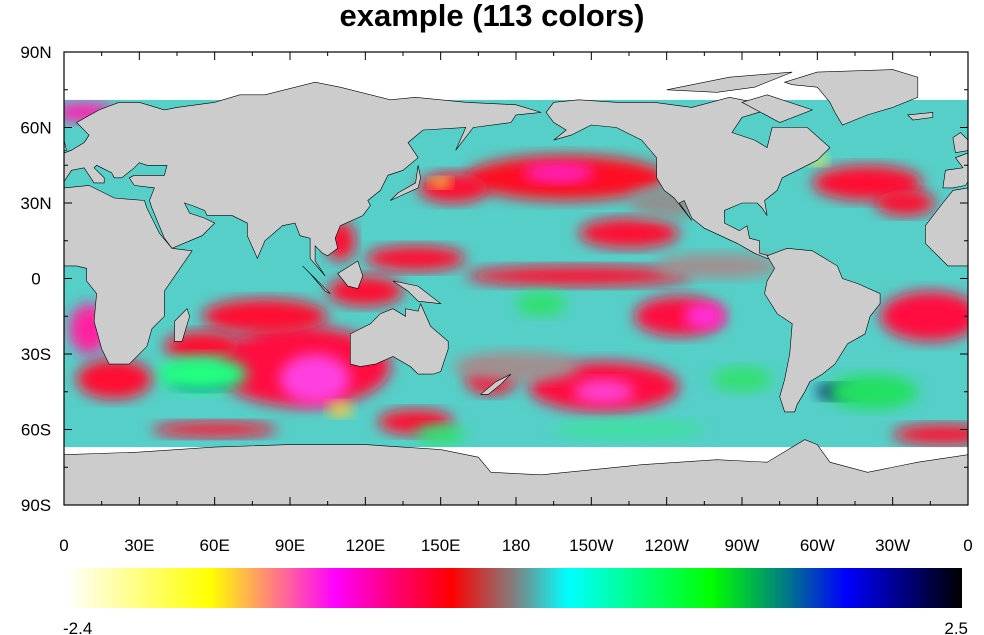  What do you see at coordinates (729, 82) in the screenshot?
I see `land-arcticislands` at bounding box center [729, 82].